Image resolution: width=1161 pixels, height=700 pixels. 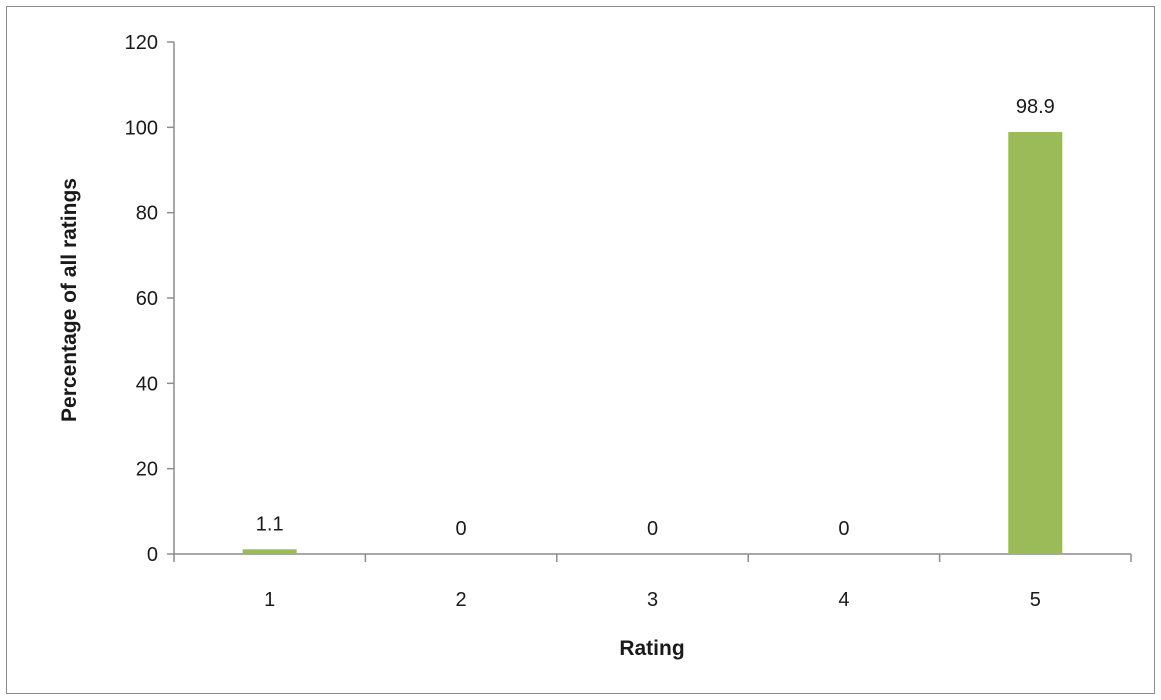 I want to click on y-tick-label: 40, so click(x=147, y=384).